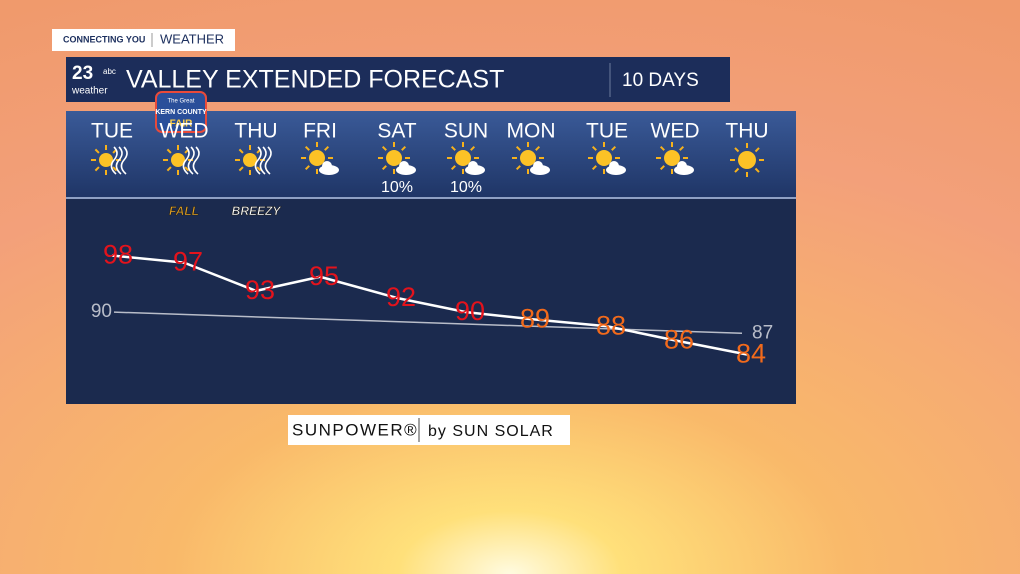 This screenshot has width=1020, height=574. I want to click on day-label: WED, so click(675, 131).